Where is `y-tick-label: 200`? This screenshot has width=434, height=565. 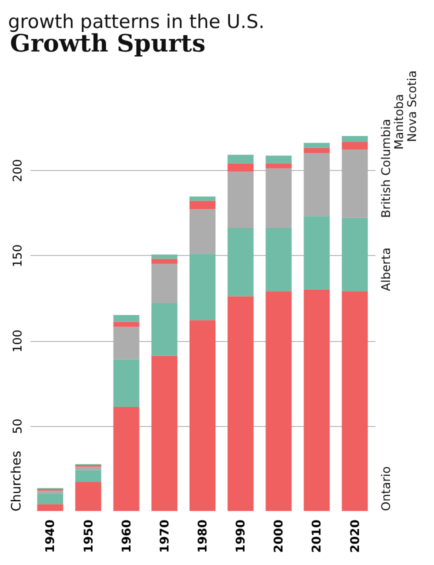 y-tick-label: 200 is located at coordinates (17, 170).